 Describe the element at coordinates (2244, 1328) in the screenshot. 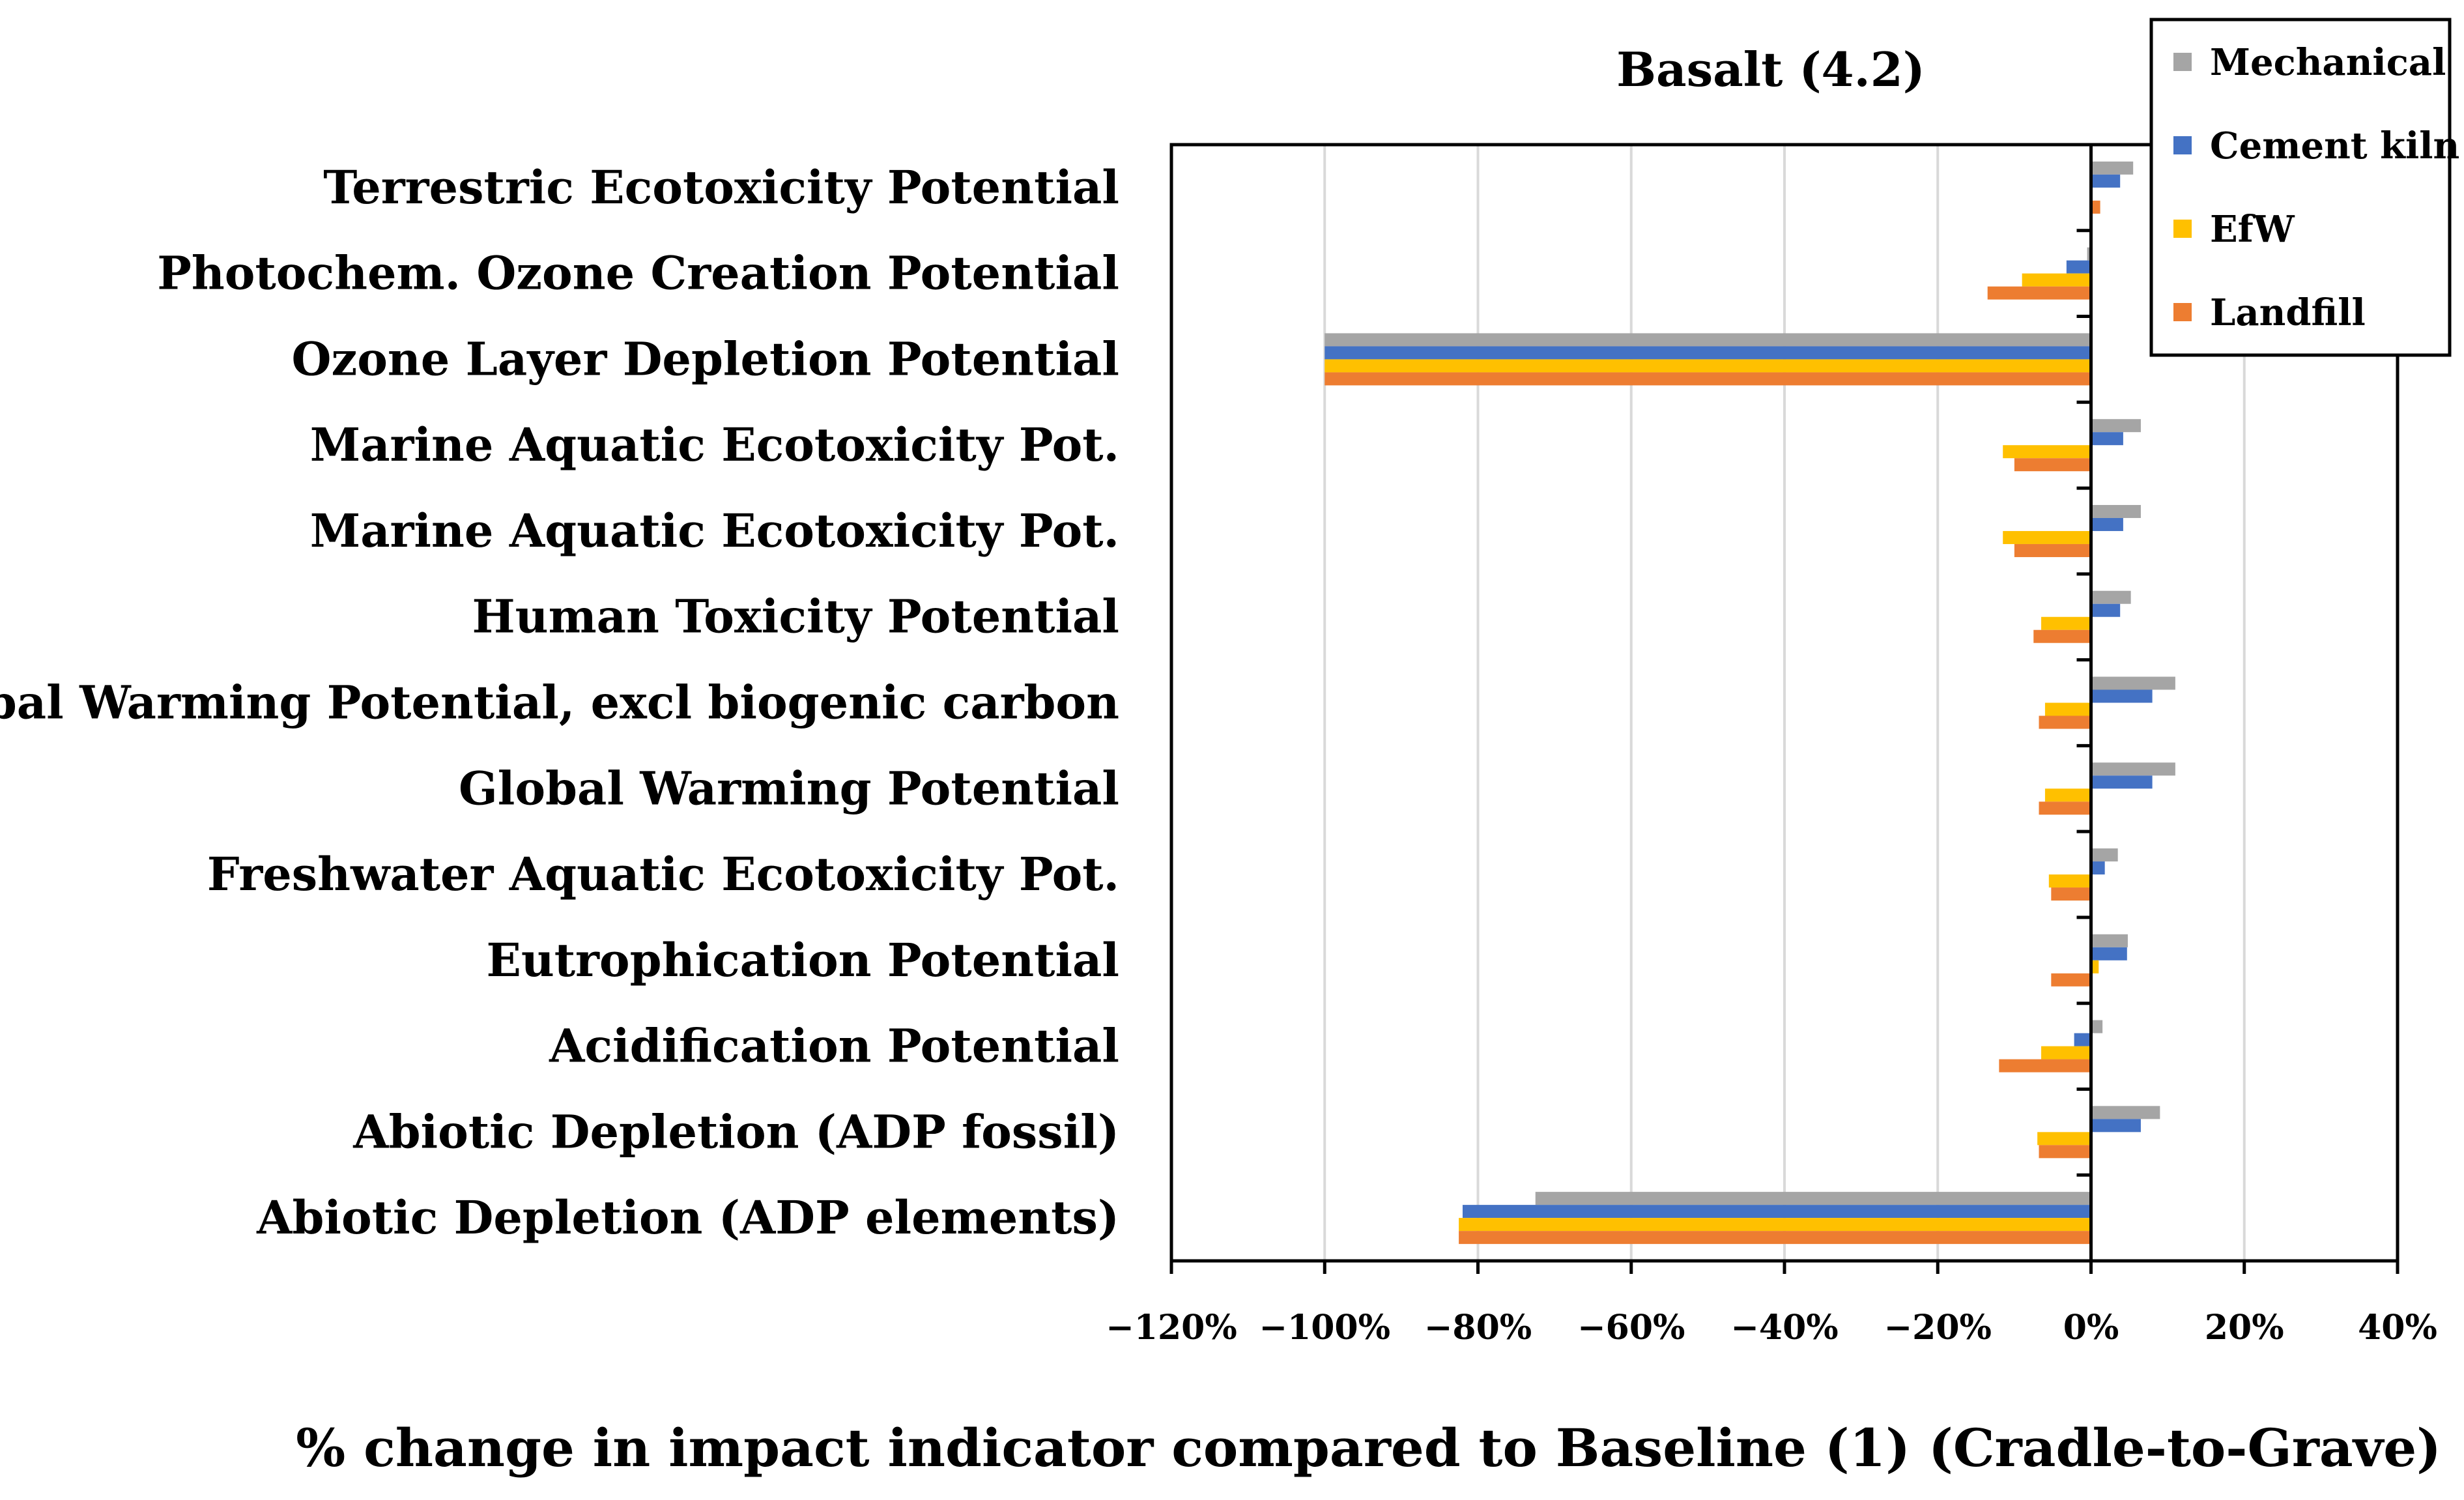

I see `x-tick-label: 20%` at that location.